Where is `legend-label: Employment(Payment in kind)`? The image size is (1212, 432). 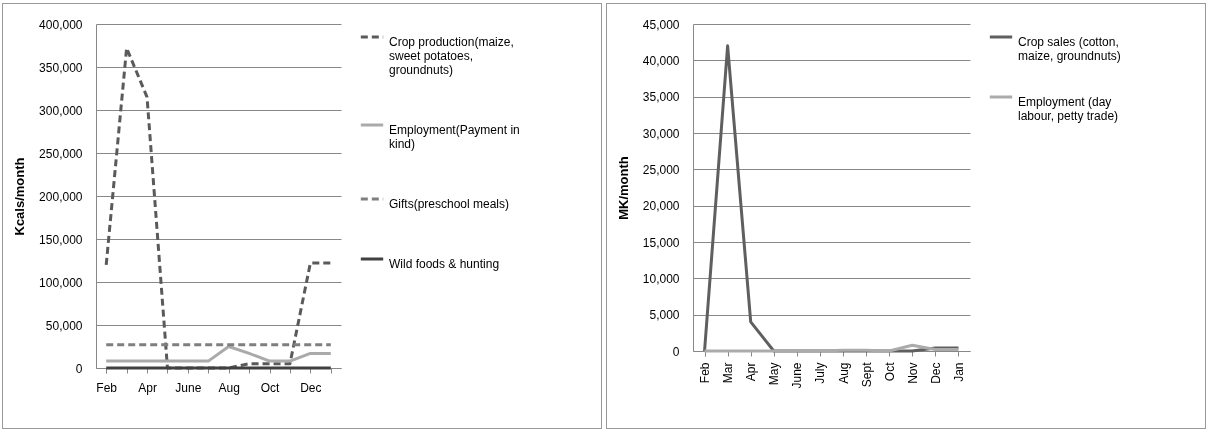 legend-label: Employment(Payment in kind) is located at coordinates (454, 137).